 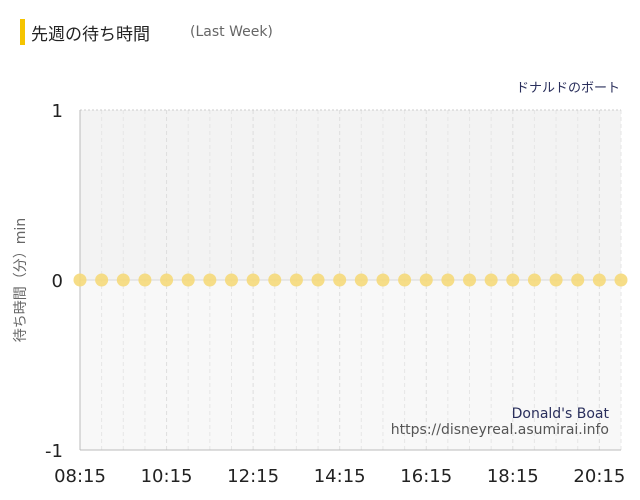 What do you see at coordinates (513, 476) in the screenshot?
I see `x-tick-label: 18:15` at bounding box center [513, 476].